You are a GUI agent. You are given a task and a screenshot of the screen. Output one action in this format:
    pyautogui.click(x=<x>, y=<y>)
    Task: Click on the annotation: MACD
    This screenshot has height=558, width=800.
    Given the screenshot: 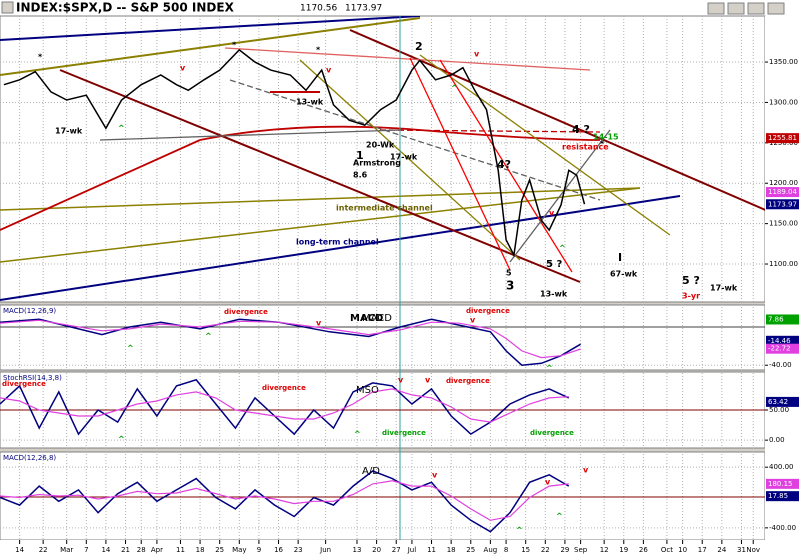 What is the action you would take?
    pyautogui.click(x=366, y=318)
    